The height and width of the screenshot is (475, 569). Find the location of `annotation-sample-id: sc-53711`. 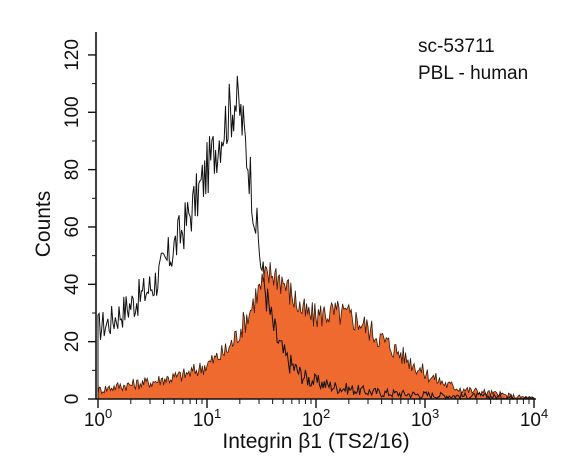

annotation-sample-id: sc-53711 is located at coordinates (456, 46).